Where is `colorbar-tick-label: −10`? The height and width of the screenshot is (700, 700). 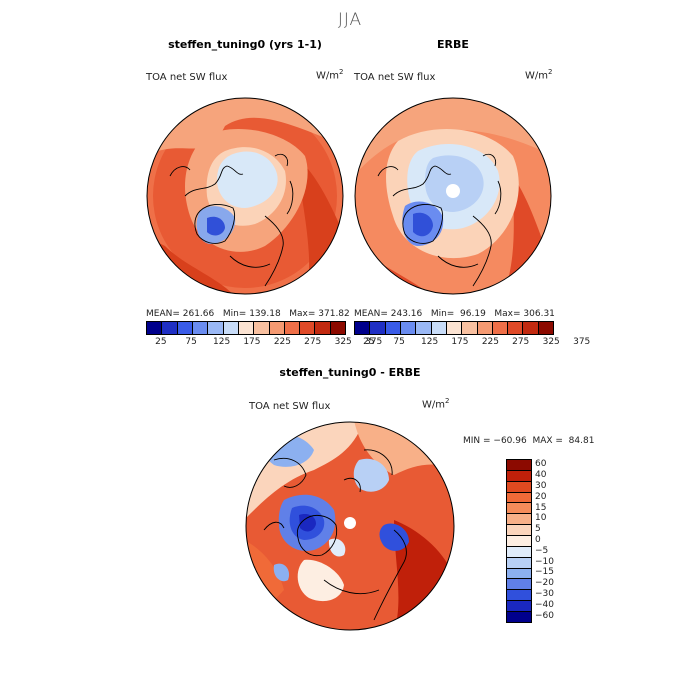 colorbar-tick-label: −10 is located at coordinates (544, 561).